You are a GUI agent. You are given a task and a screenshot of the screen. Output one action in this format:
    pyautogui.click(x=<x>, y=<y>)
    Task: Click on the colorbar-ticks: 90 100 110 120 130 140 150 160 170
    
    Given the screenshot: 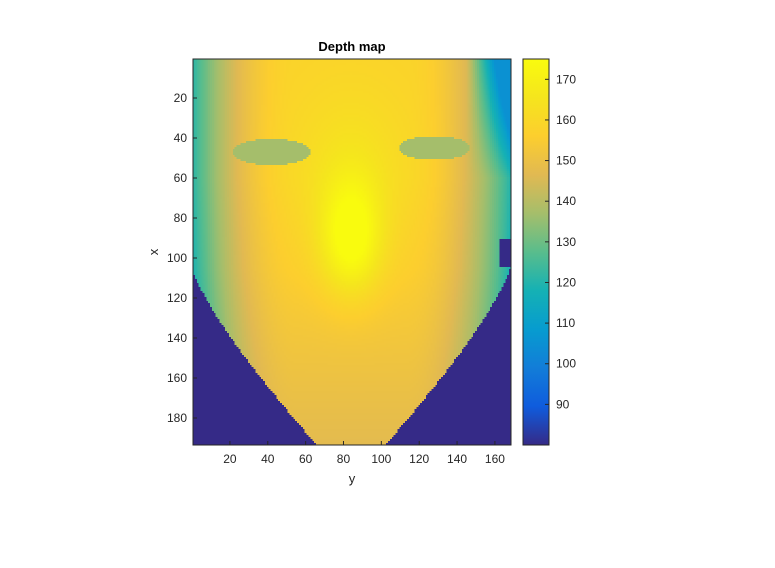 What is the action you would take?
    pyautogui.click(x=560, y=241)
    